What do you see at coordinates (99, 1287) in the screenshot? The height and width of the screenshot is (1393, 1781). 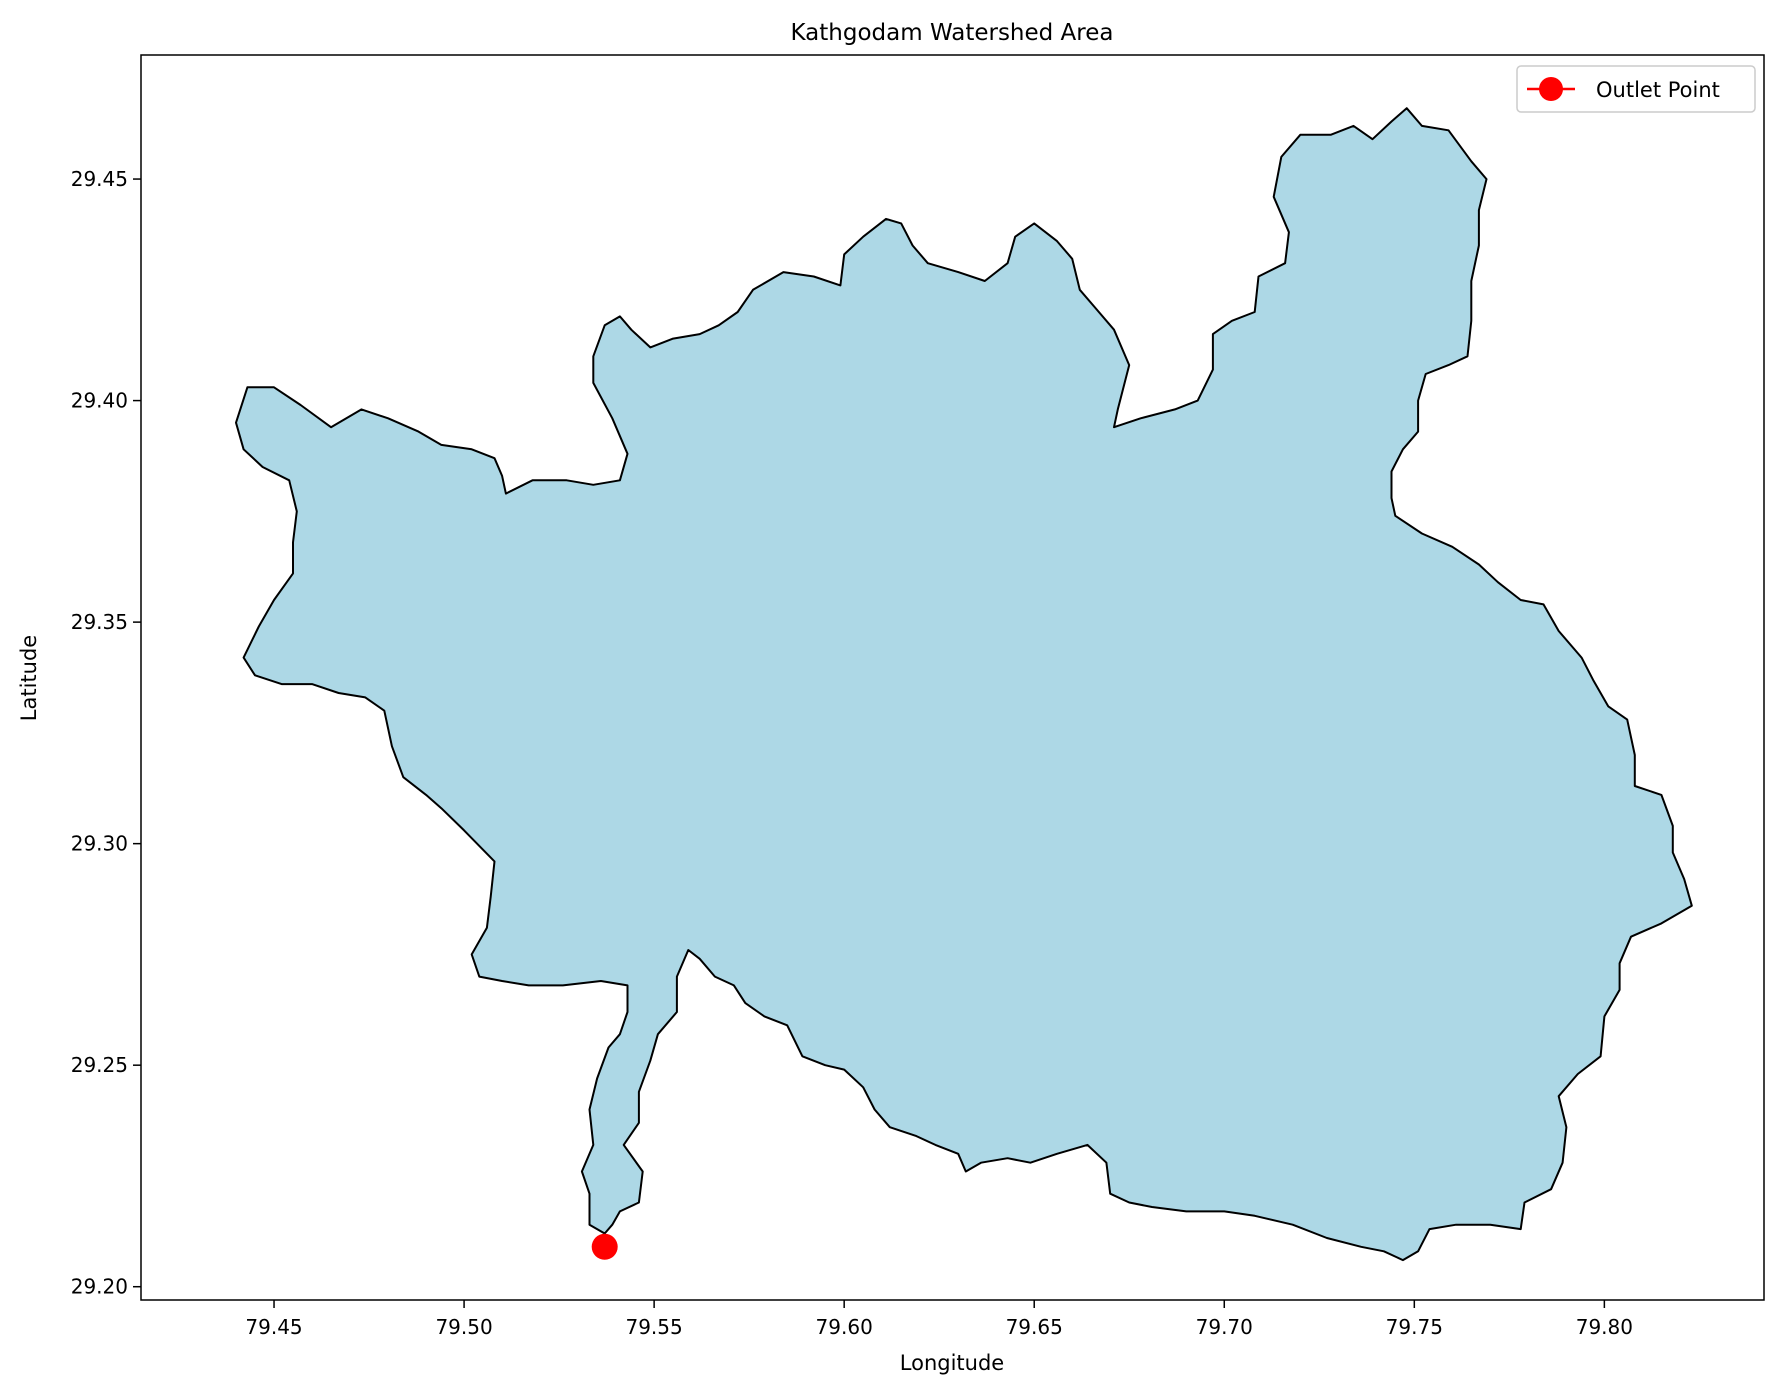 I see `y-tick-label: 29.20` at bounding box center [99, 1287].